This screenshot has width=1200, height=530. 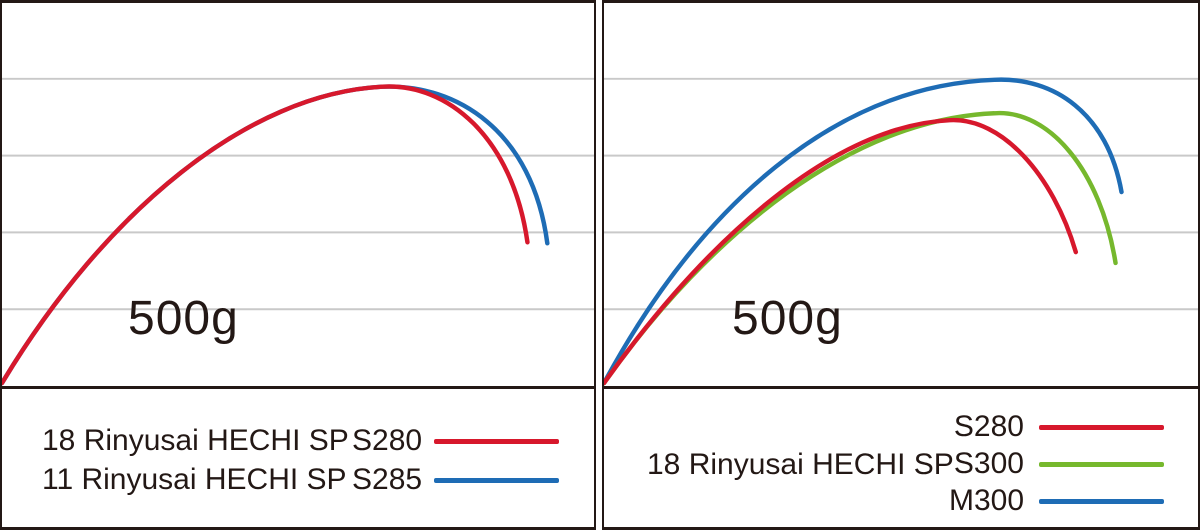 What do you see at coordinates (194, 479) in the screenshot?
I see `legend-series-label: 11 Rinyusai HECHI SP` at bounding box center [194, 479].